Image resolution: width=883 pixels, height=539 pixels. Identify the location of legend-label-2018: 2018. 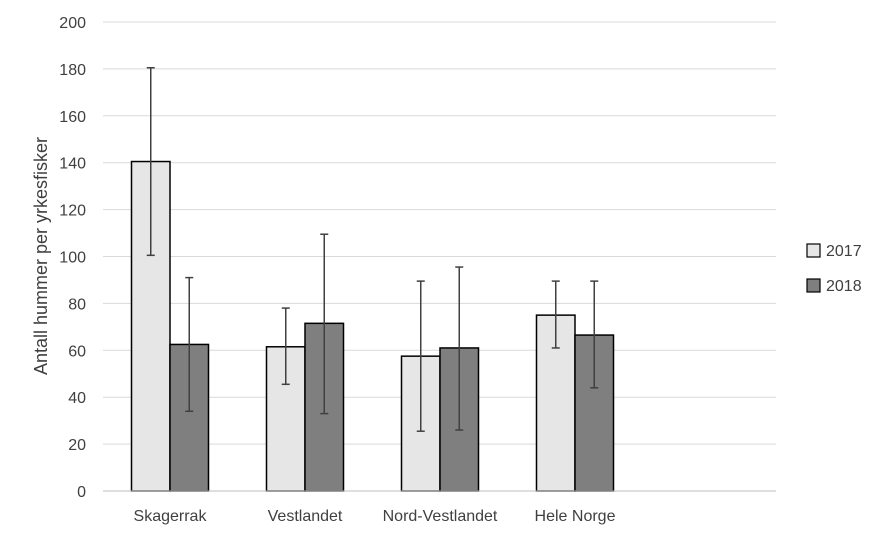
(844, 286).